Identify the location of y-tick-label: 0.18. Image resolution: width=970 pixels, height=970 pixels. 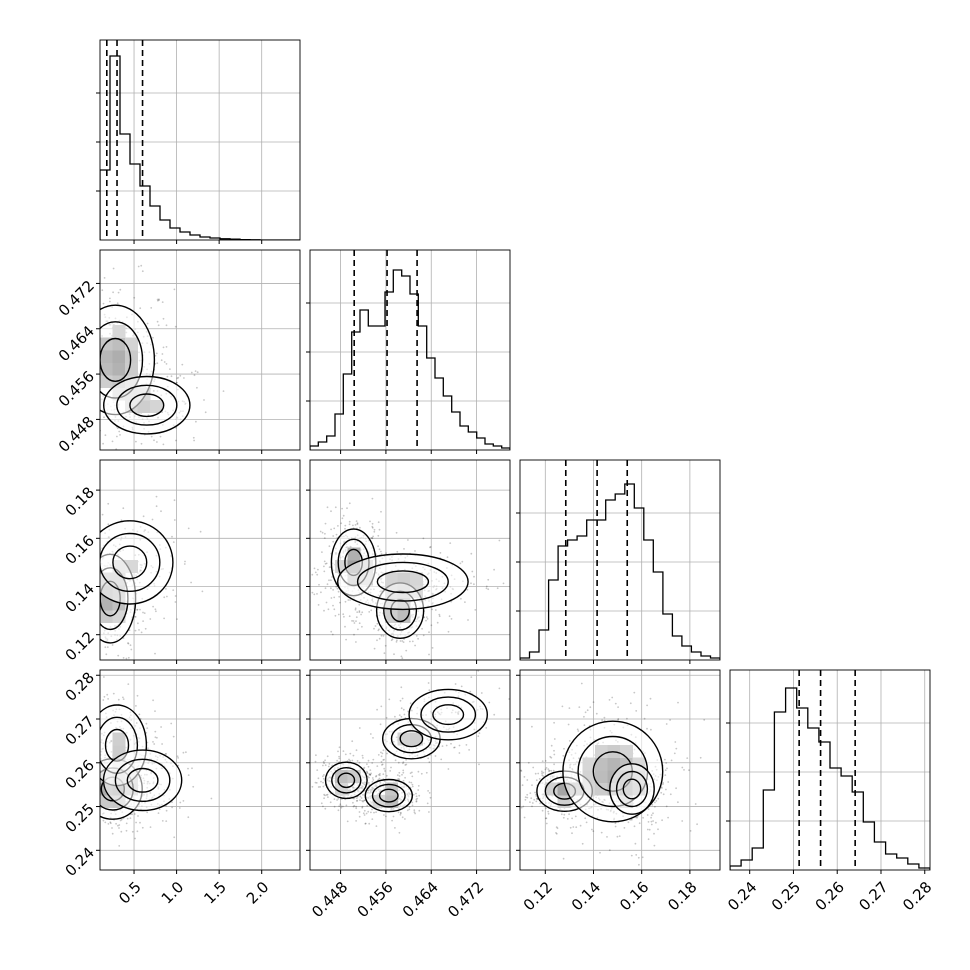
(80, 501).